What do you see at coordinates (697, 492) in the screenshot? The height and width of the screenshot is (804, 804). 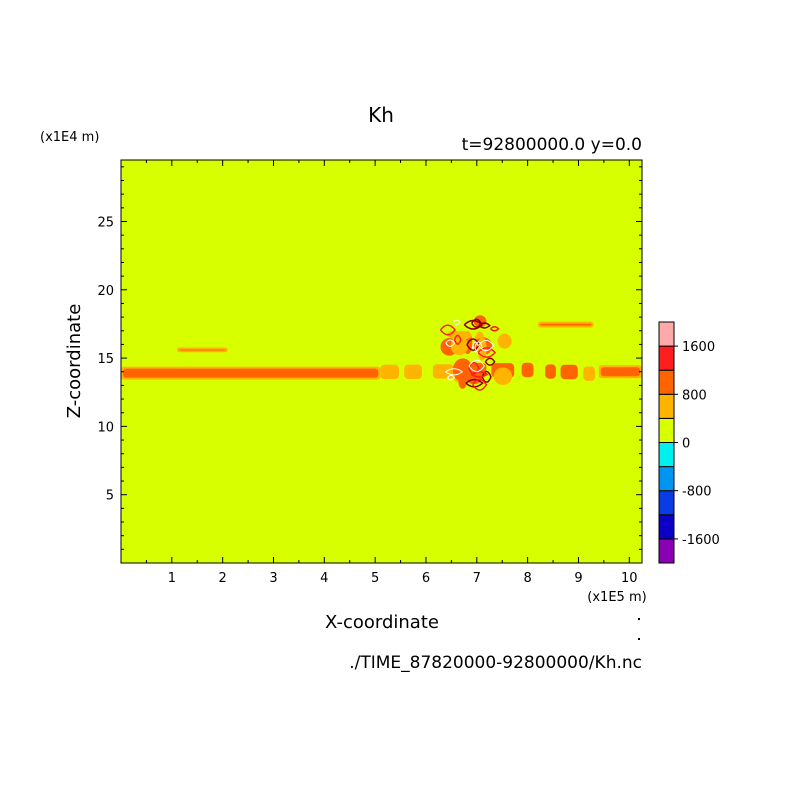 I see `colorbar-label: -800` at bounding box center [697, 492].